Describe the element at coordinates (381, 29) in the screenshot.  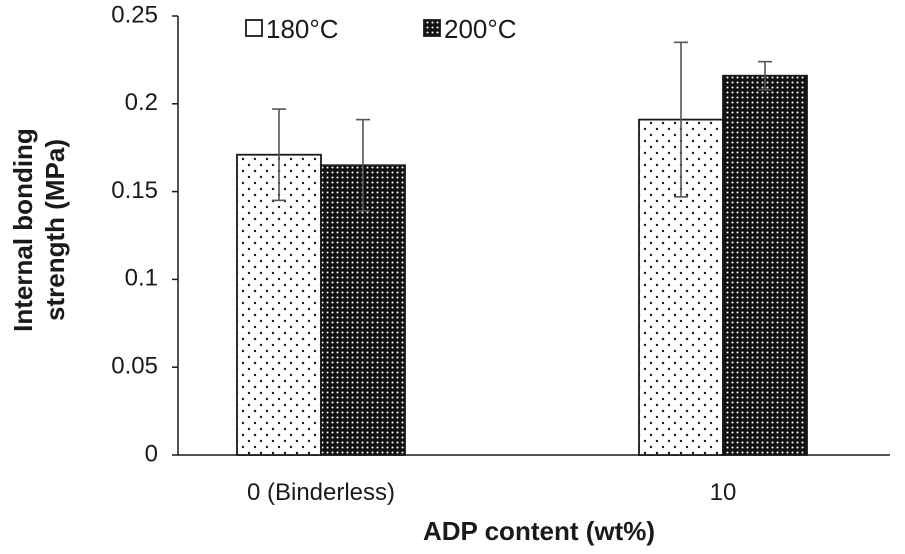
I see `legend: 180°C 200°C` at that location.